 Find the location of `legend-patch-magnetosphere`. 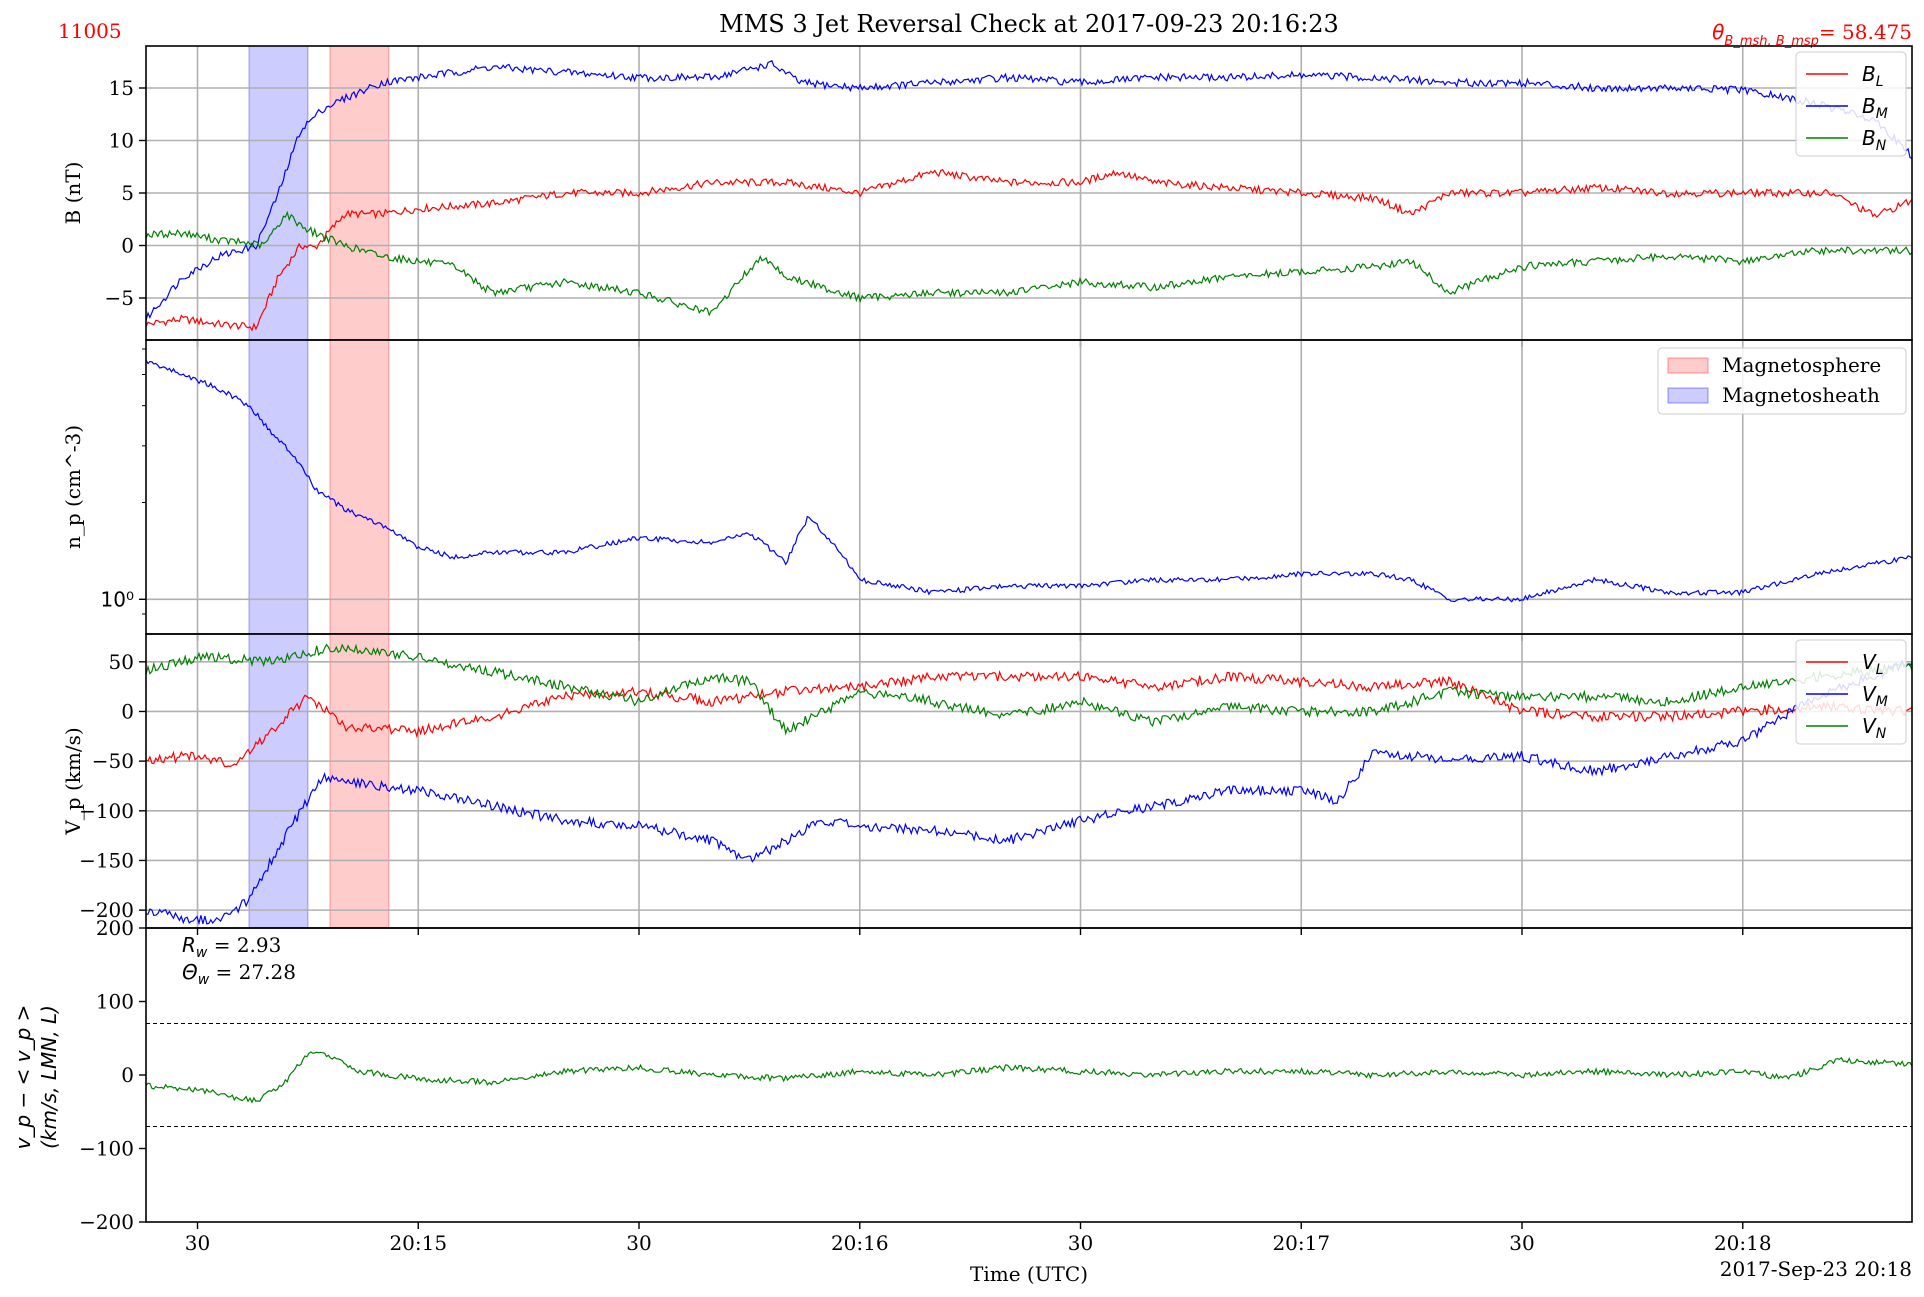

legend-patch-magnetosphere is located at coordinates (1688, 365).